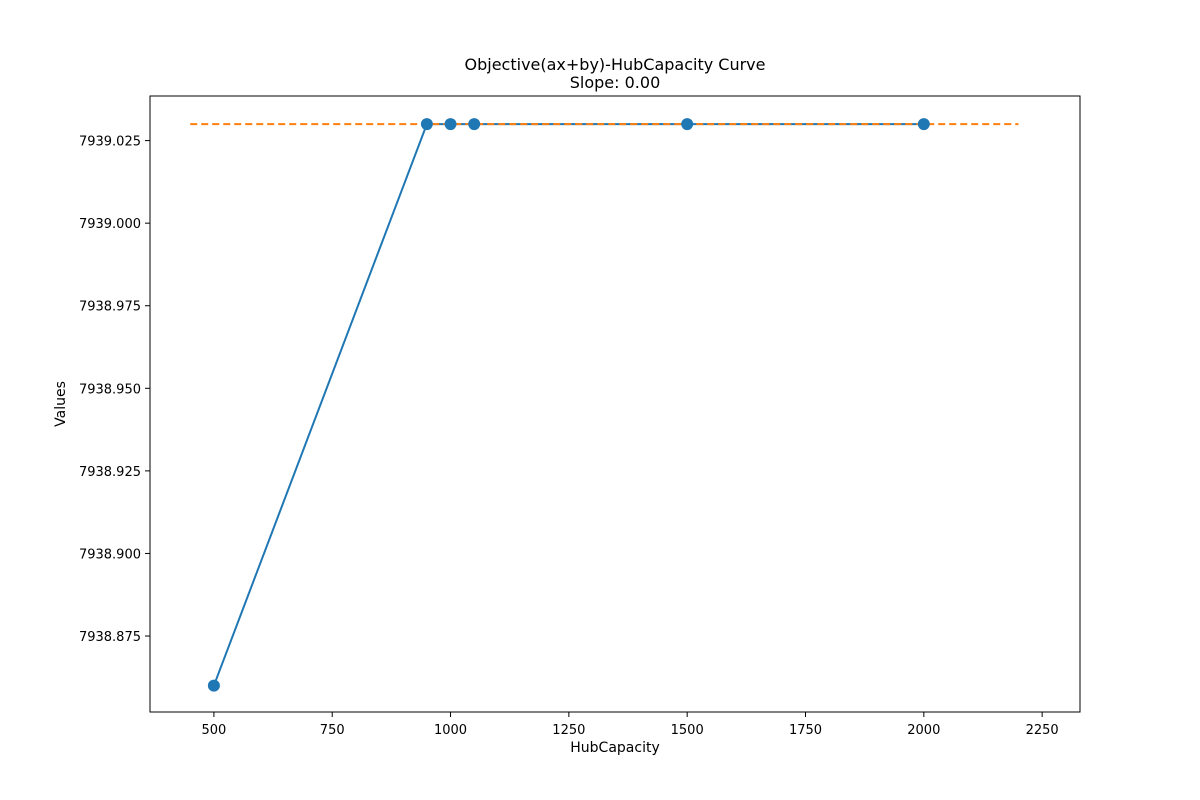 This screenshot has height=800, width=1200. Describe the element at coordinates (61, 404) in the screenshot. I see `y-axis-label: Values` at that location.